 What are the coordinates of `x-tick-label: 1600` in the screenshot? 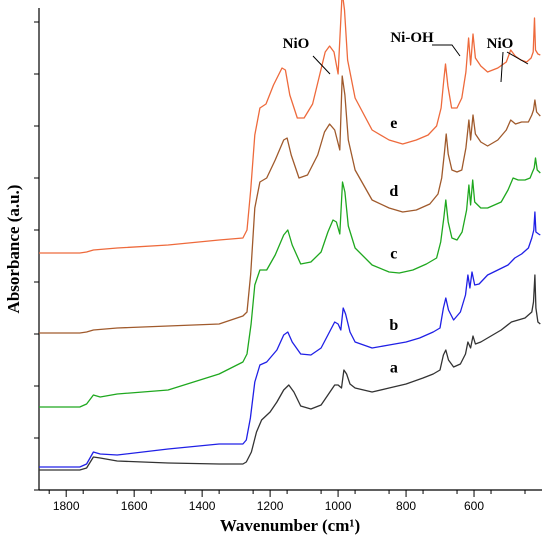 It's located at (134, 506).